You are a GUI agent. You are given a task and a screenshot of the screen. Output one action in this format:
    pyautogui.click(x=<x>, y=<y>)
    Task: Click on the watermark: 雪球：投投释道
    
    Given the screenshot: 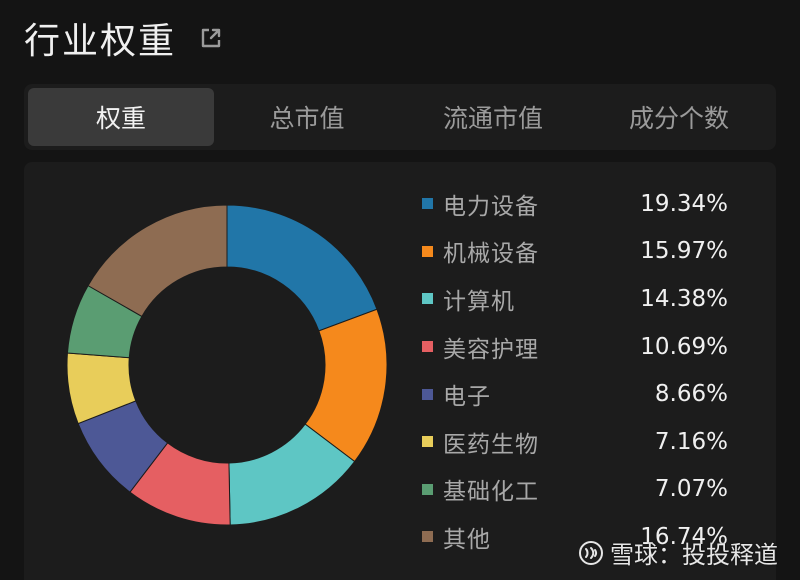 What is the action you would take?
    pyautogui.click(x=678, y=552)
    